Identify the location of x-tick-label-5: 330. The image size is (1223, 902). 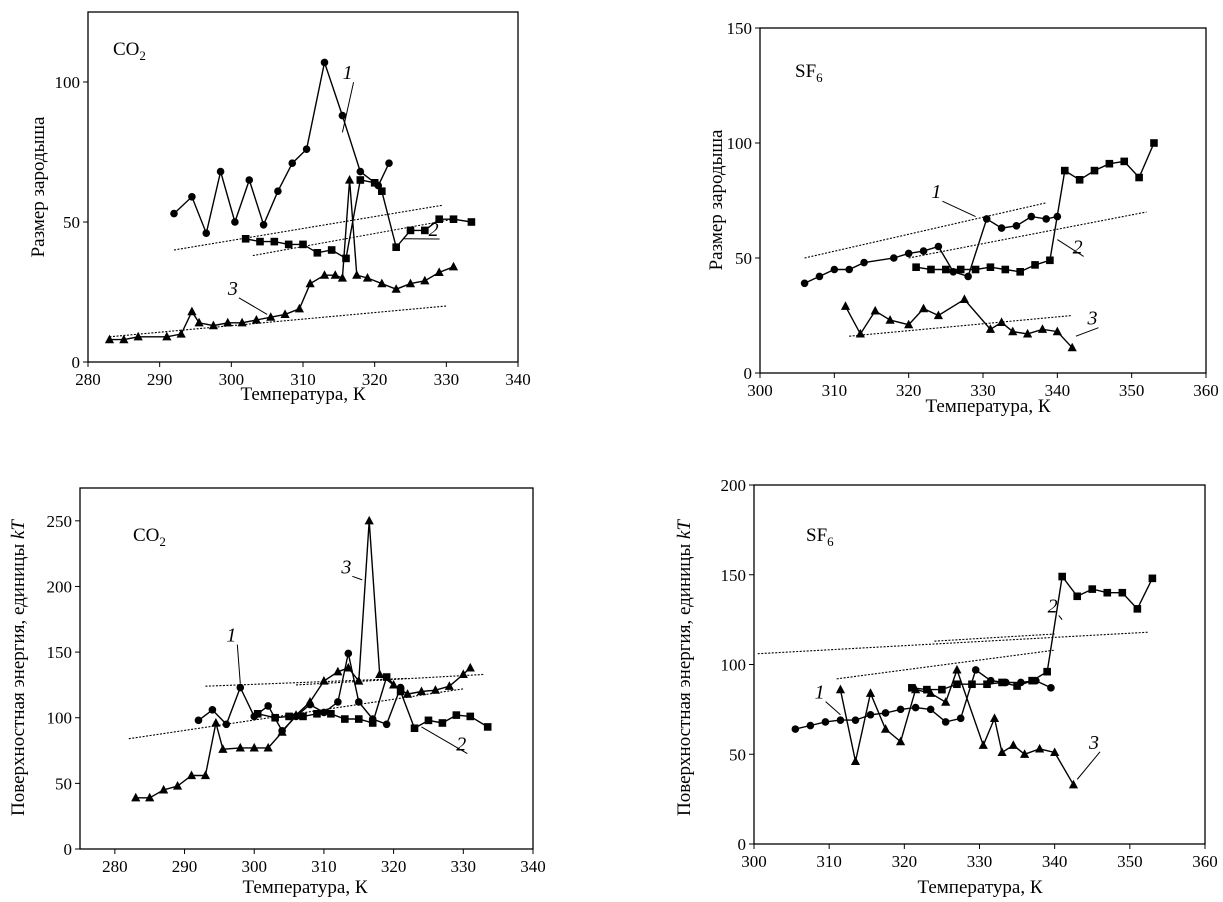
(447, 379).